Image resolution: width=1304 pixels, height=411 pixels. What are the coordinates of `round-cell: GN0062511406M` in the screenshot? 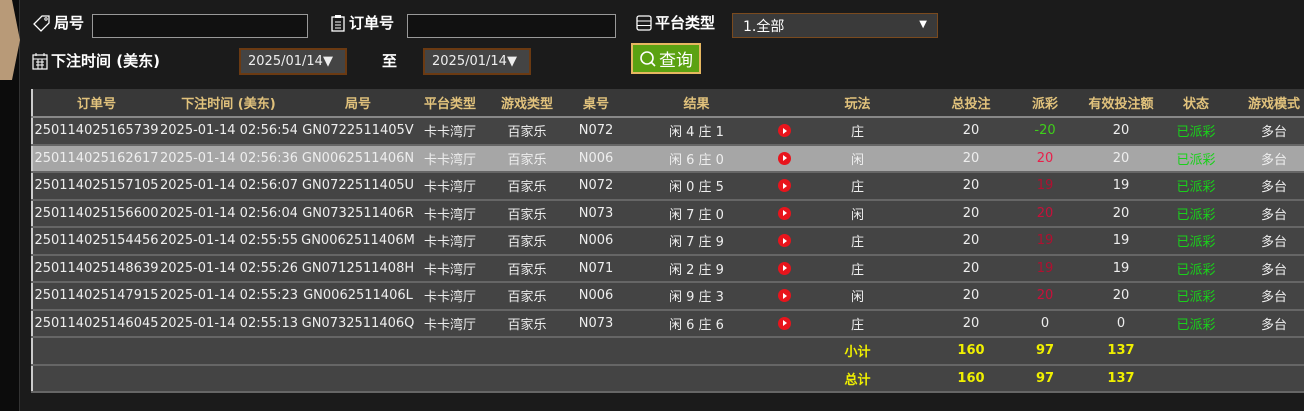 It's located at (358, 241).